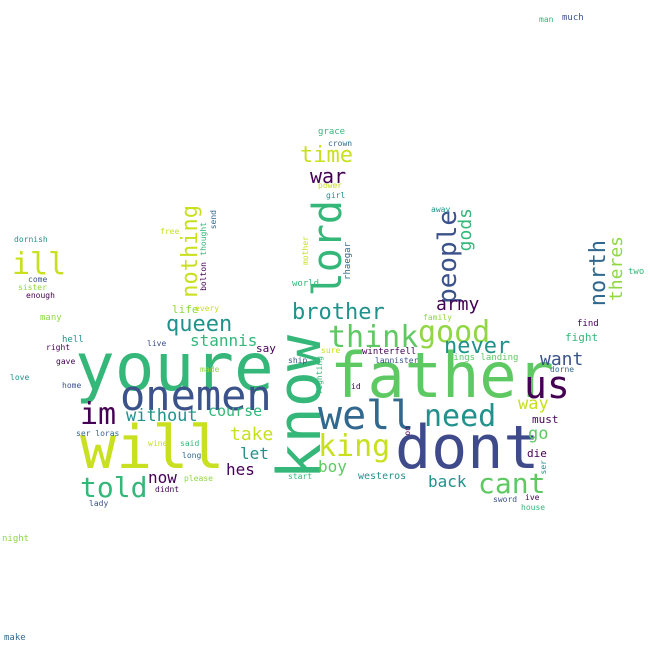 This screenshot has height=650, width=650. Describe the element at coordinates (207, 308) in the screenshot. I see `word-every: every` at that location.